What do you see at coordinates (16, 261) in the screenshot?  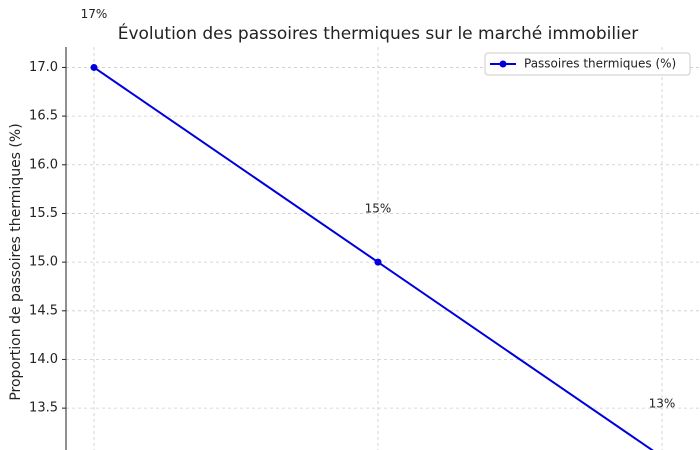 I see `y-axis-label: Proportion de passoires thermiques (%)` at bounding box center [16, 261].